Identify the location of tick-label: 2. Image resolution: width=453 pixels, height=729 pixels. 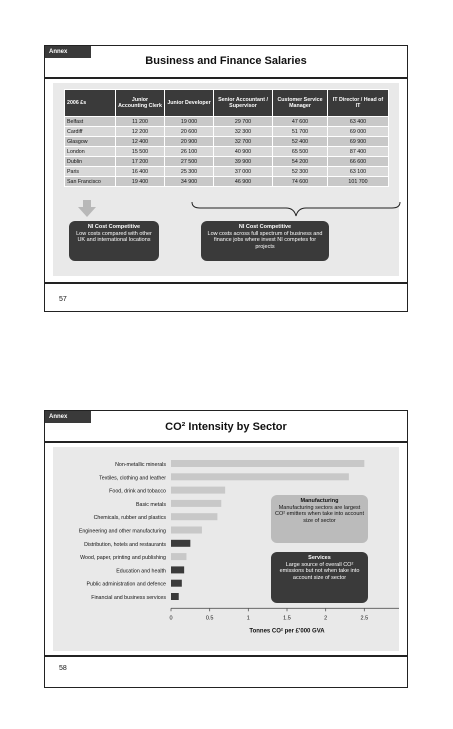
(325, 618).